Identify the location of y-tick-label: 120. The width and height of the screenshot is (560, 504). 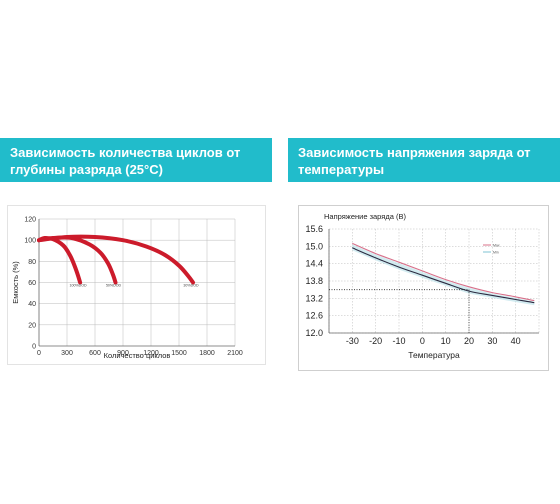
(30, 220).